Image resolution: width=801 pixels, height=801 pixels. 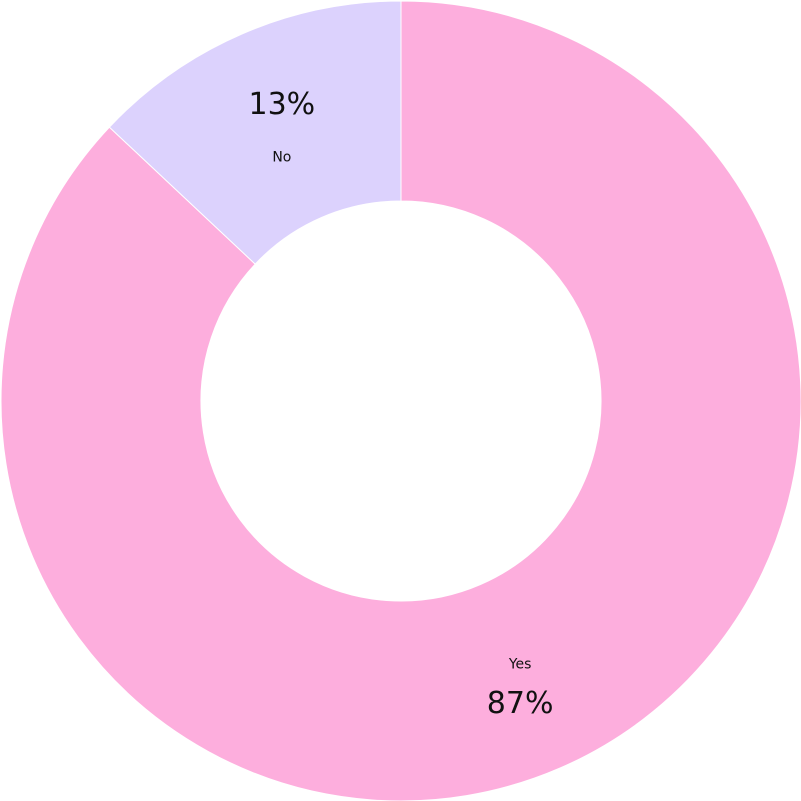 What do you see at coordinates (281, 158) in the screenshot?
I see `segment-label: No` at bounding box center [281, 158].